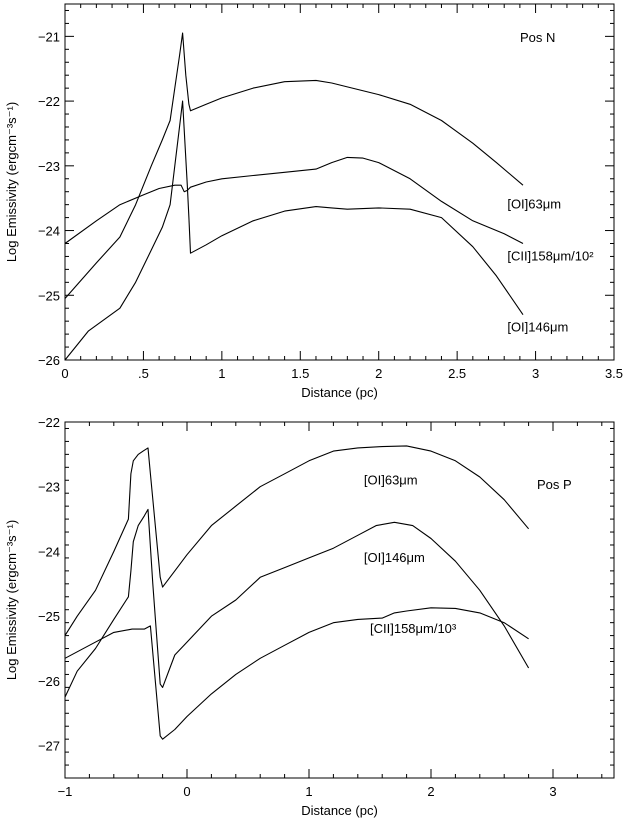 The height and width of the screenshot is (826, 624). Describe the element at coordinates (49, 746) in the screenshot. I see `y-tick-label: −27` at that location.